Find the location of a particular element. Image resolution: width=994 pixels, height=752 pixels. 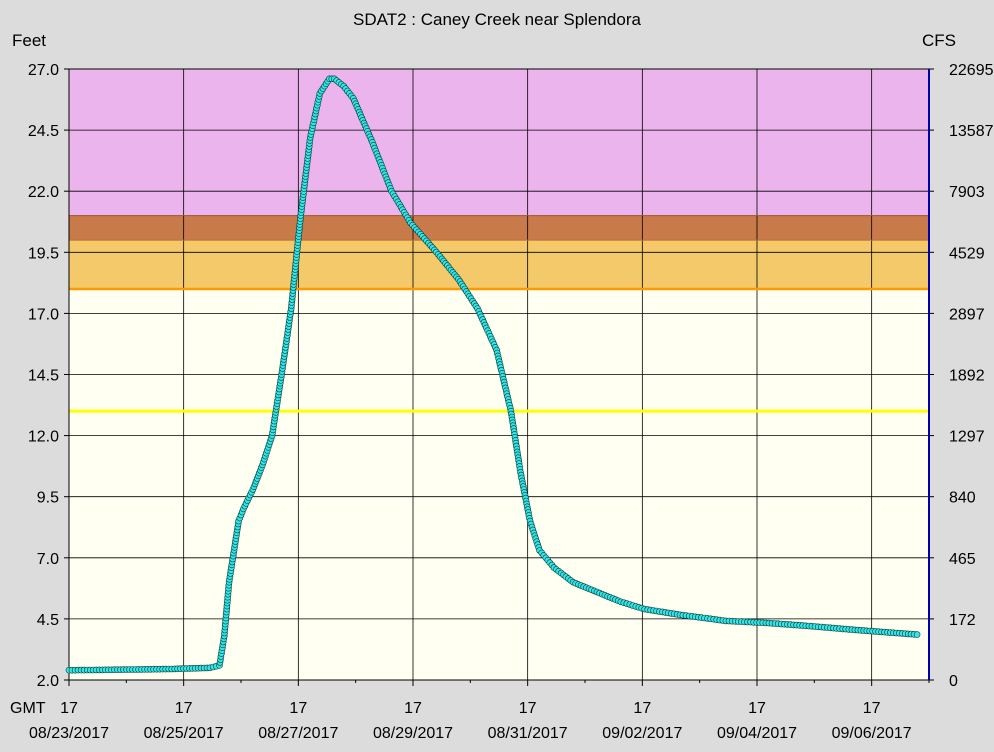

y-tick-label-right: 22695 is located at coordinates (971, 70).